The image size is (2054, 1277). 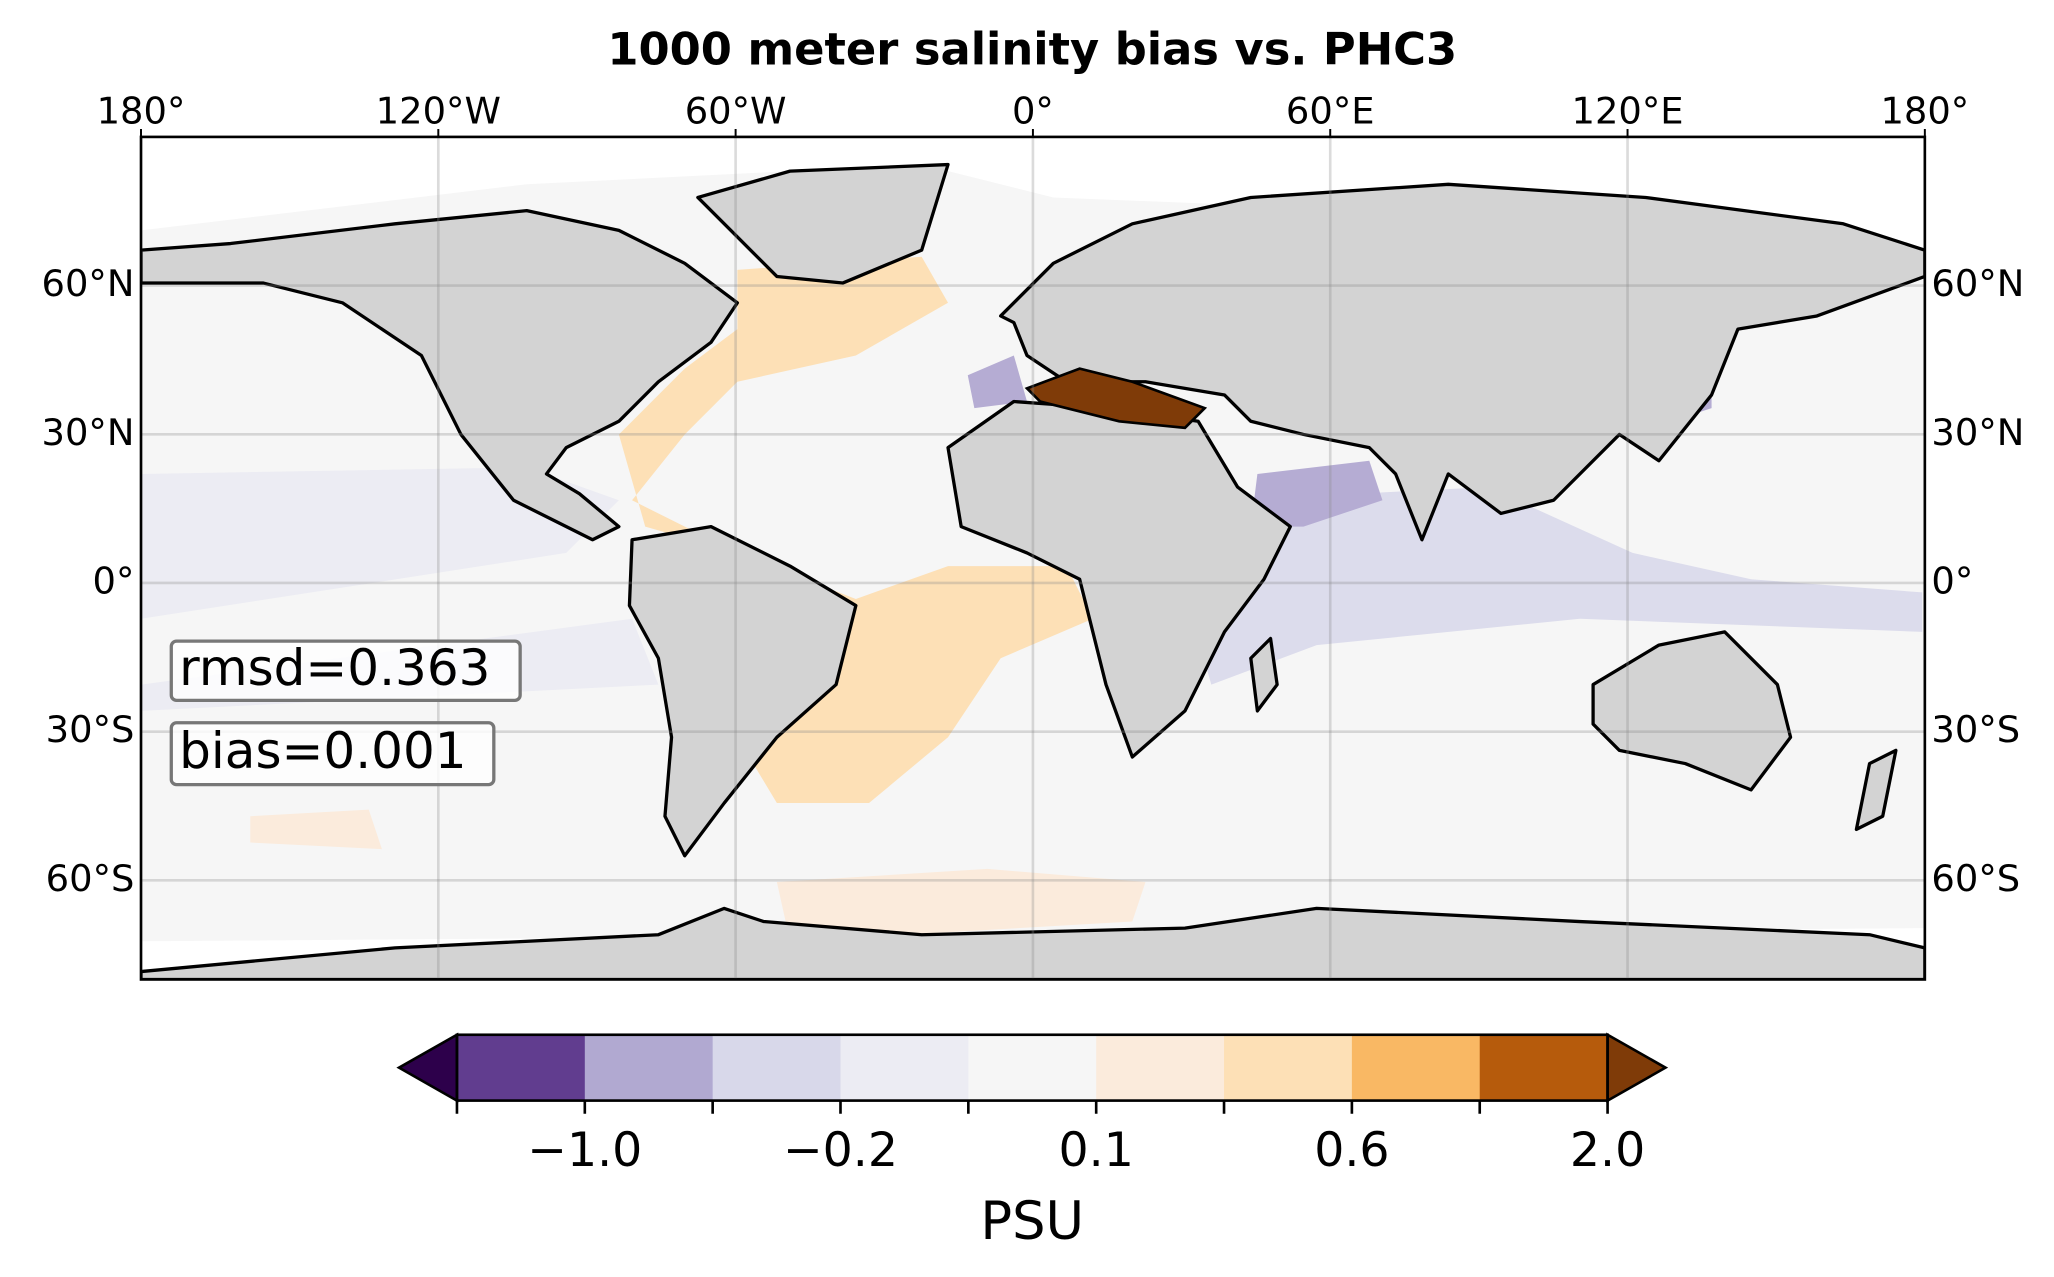 I want to click on colorbar-tick-label: −0.2, so click(x=840, y=1150).